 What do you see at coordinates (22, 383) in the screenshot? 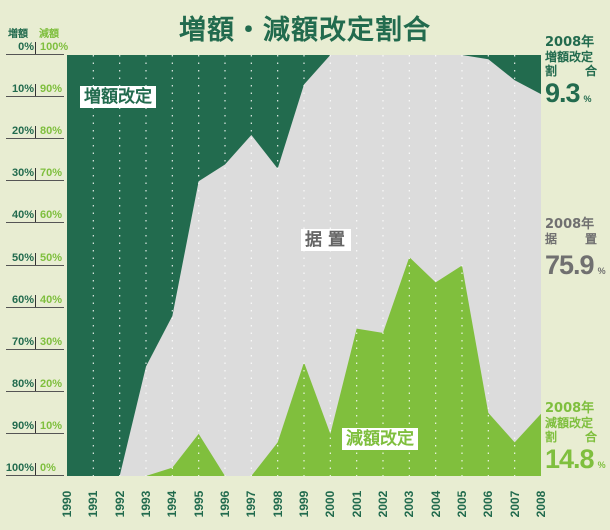
I see `y-tick-increase: 80%` at bounding box center [22, 383].